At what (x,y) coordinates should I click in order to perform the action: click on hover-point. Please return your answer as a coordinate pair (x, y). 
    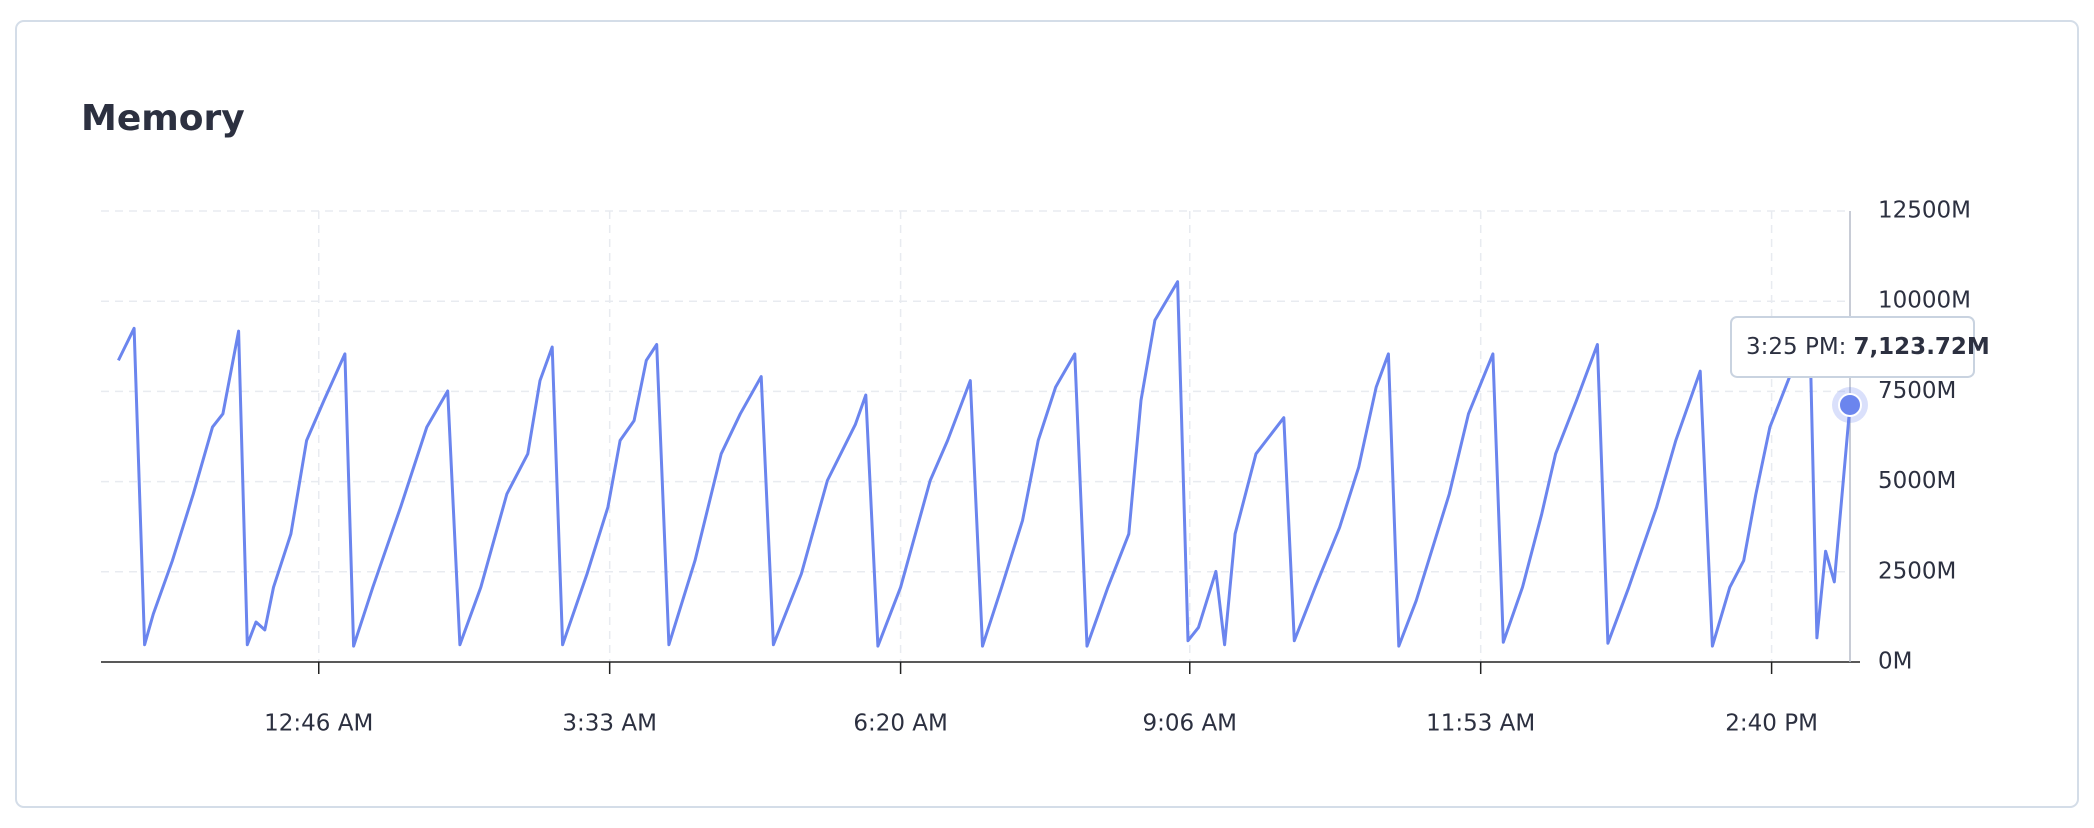
    Looking at the image, I should click on (1850, 404).